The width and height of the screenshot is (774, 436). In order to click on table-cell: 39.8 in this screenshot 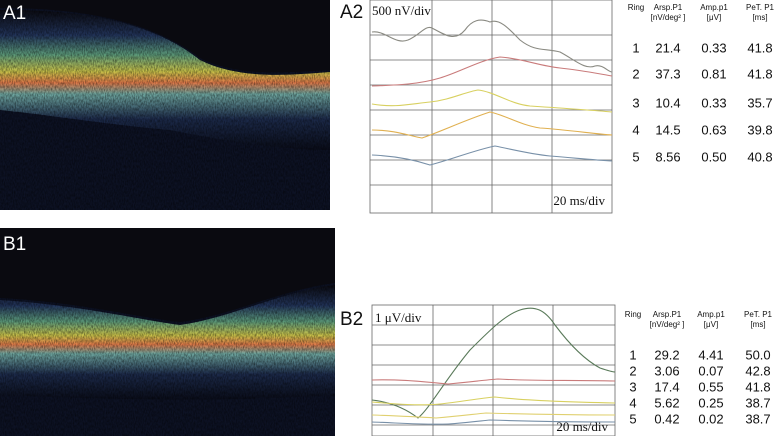, I will do `click(759, 129)`.